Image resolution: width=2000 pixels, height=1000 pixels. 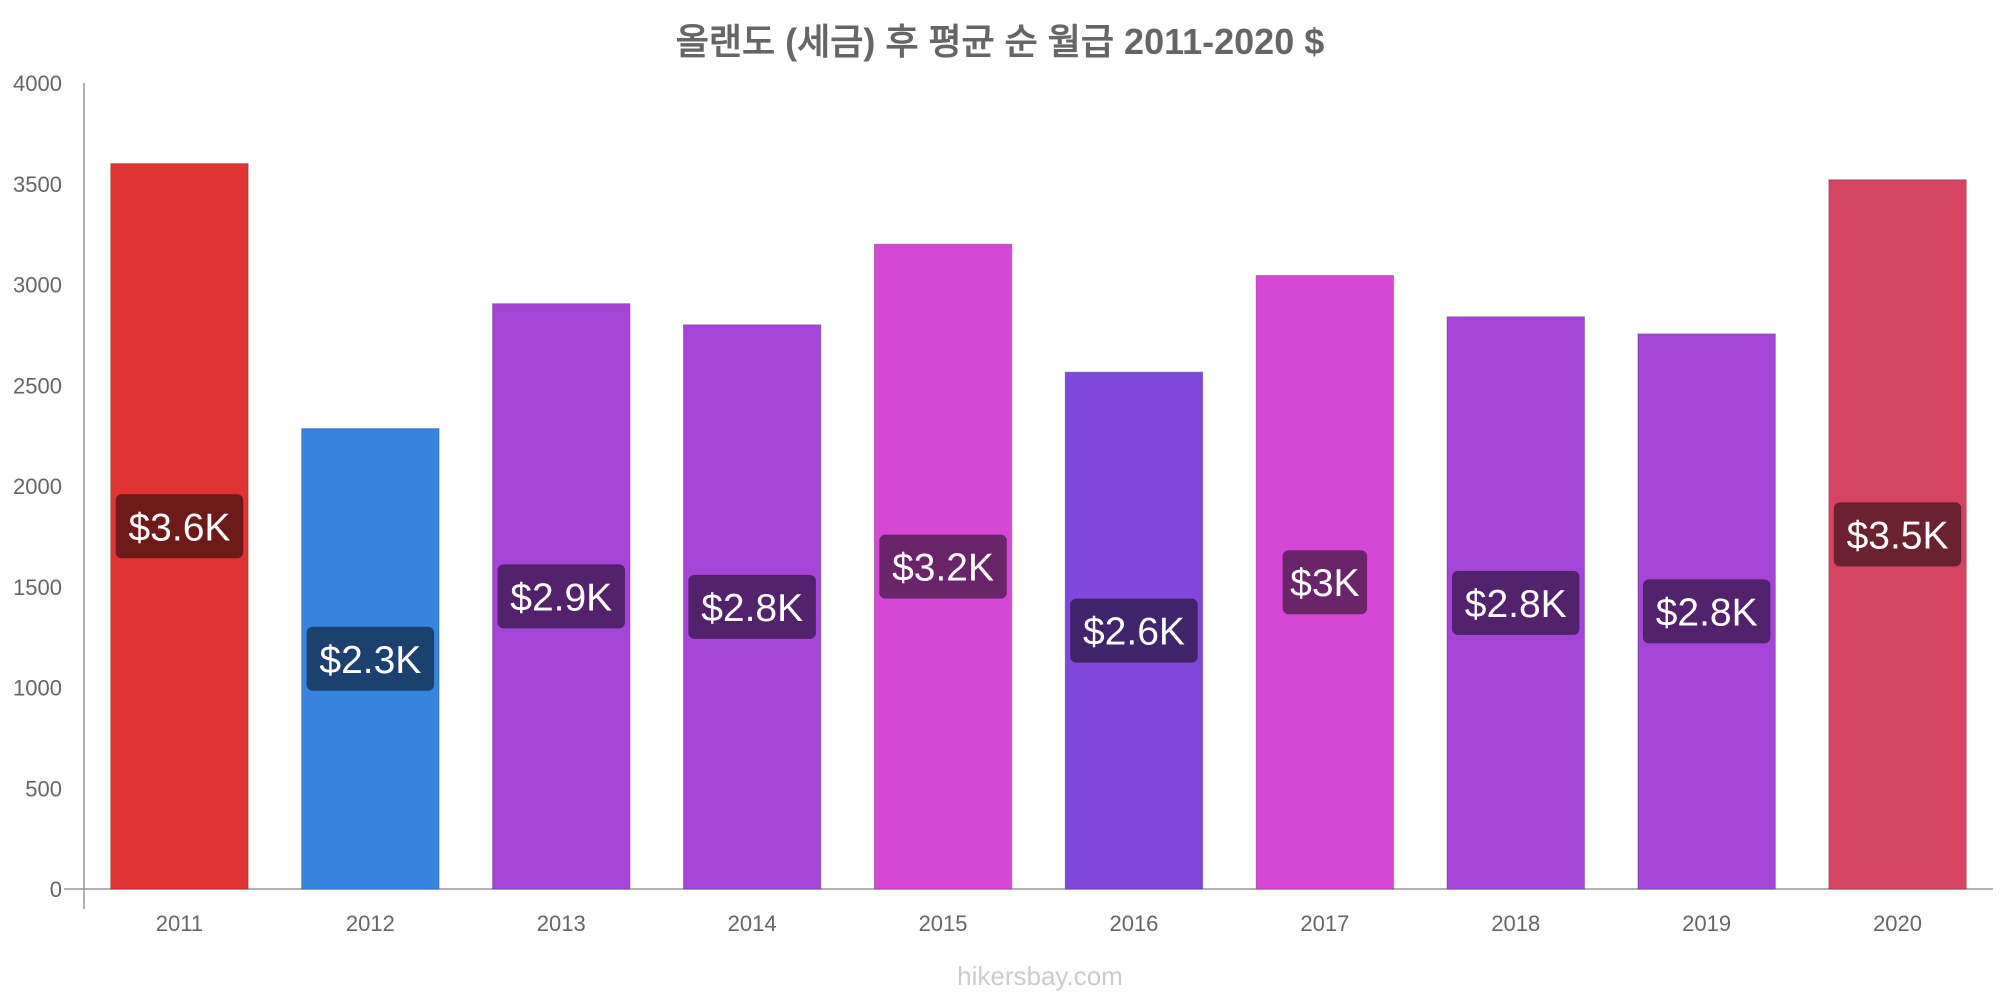 I want to click on x-tick-label: 2011, so click(x=179, y=923).